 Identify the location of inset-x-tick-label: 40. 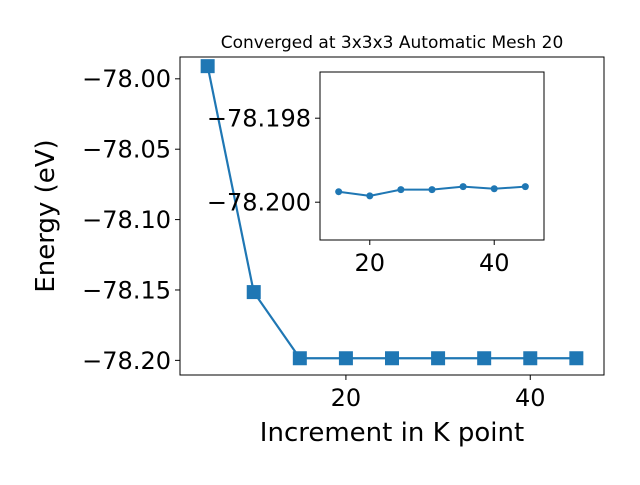
(494, 263).